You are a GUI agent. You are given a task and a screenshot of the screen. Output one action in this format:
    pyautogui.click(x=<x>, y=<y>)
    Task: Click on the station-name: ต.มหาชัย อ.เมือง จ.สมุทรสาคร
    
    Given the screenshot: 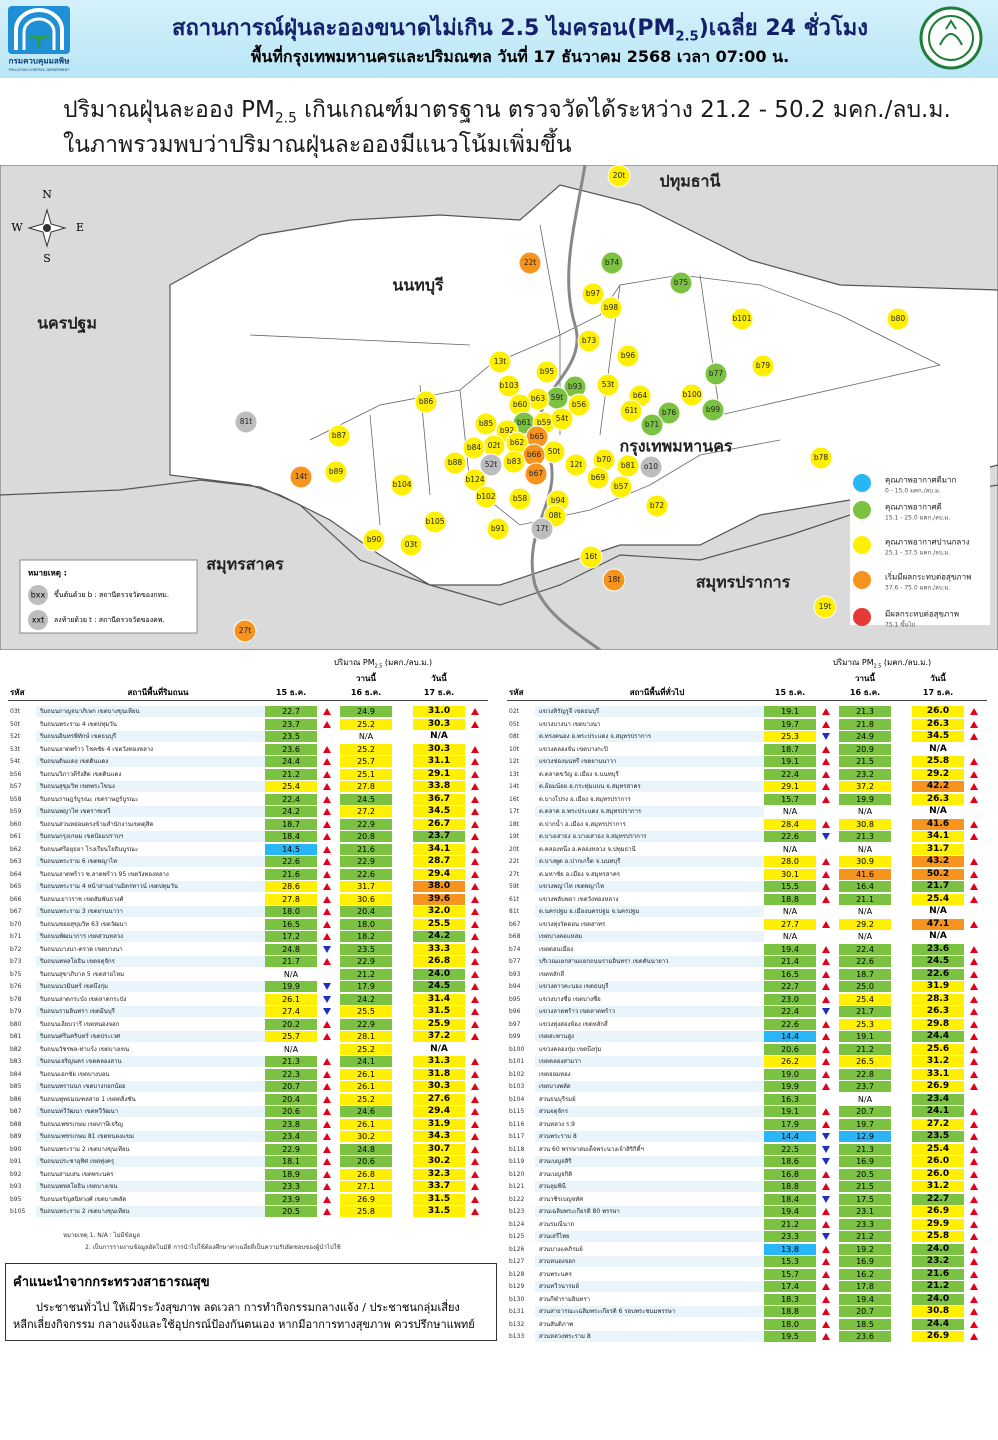 What is the action you would take?
    pyautogui.click(x=580, y=874)
    